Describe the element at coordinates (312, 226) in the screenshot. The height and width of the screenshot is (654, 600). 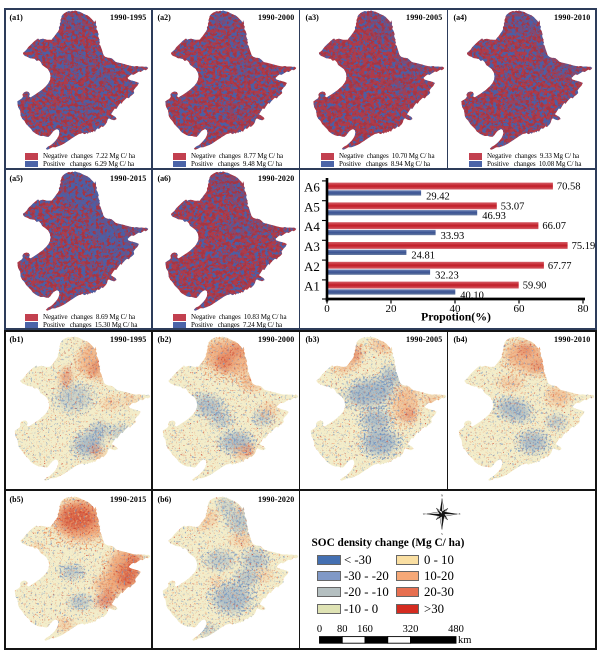
I see `svg-text: A4` at that location.